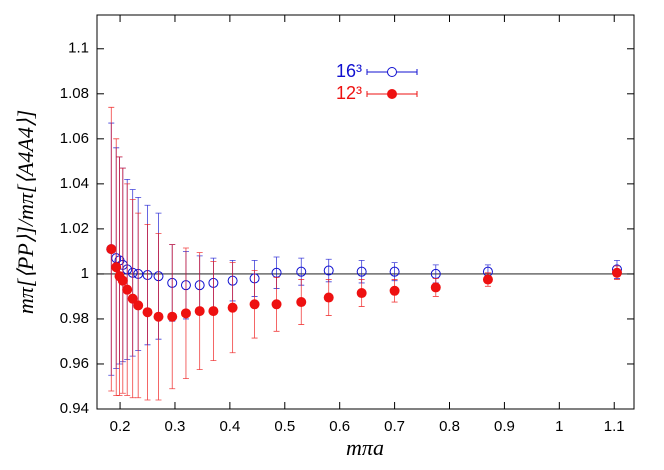 Image resolution: width=664 pixels, height=470 pixels. Describe the element at coordinates (175, 426) in the screenshot. I see `x-tick-label: 0.3` at that location.